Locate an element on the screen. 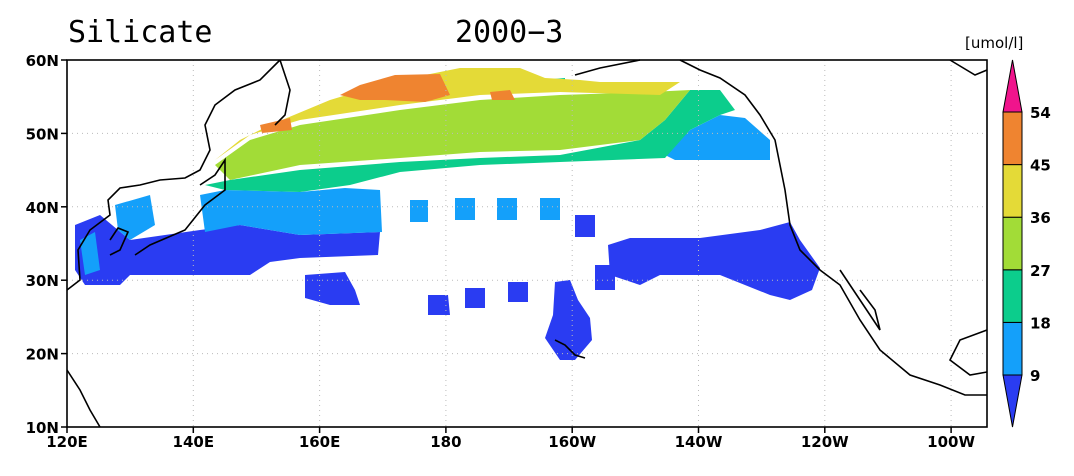 This screenshot has height=476, width=1074. lat-tick-label: 10N is located at coordinates (42, 428).